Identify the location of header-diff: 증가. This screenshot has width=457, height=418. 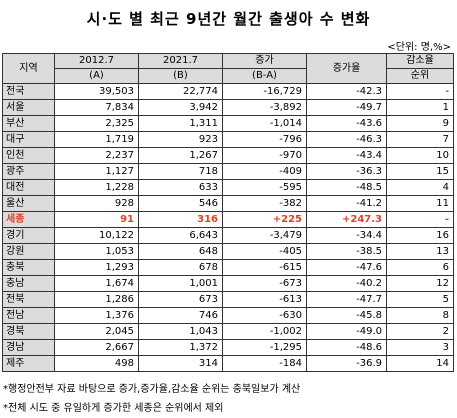
(264, 61).